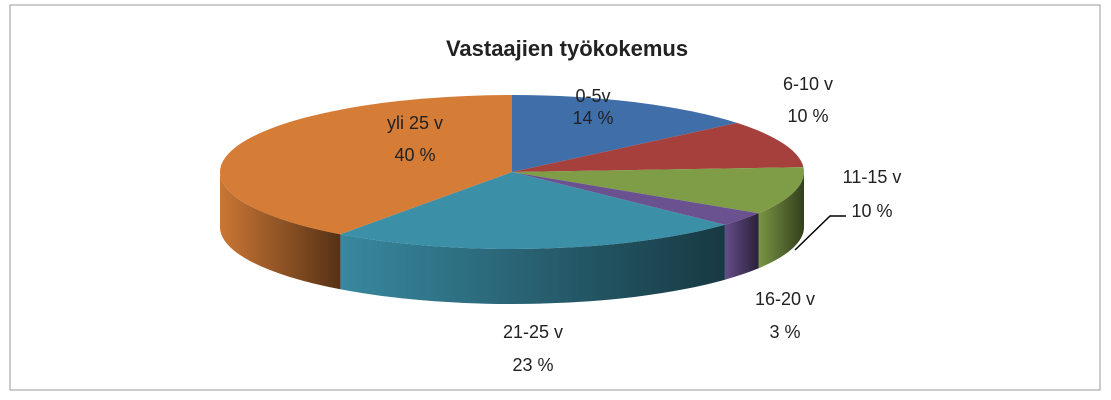 This screenshot has width=1111, height=400. I want to click on category-label: yli 25 v, so click(415, 123).